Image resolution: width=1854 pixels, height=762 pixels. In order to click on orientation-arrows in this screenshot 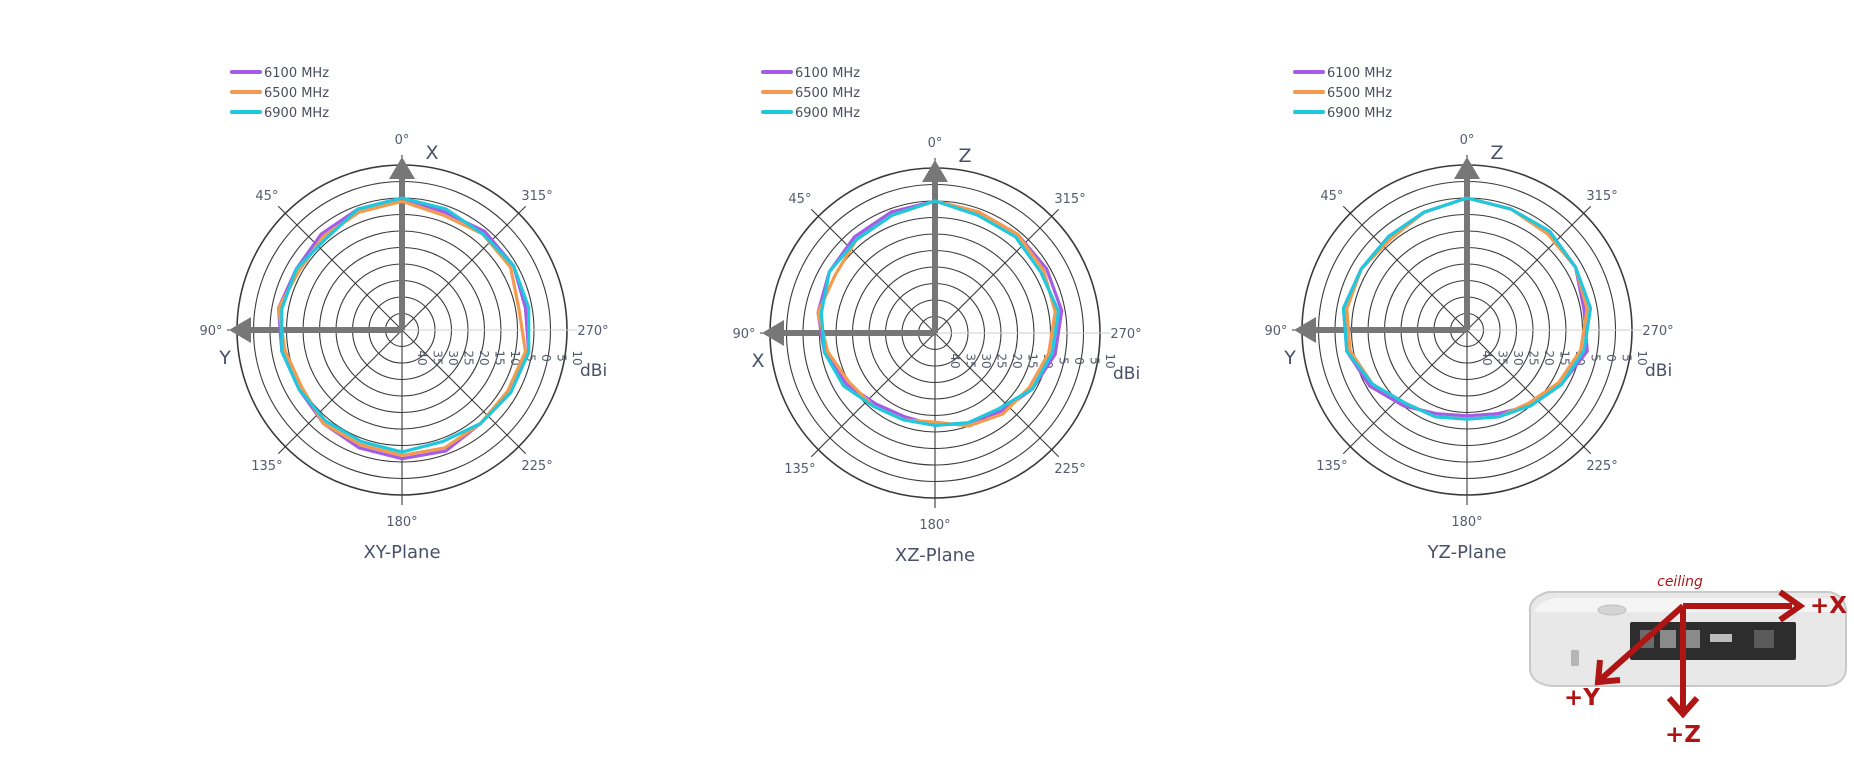, I will do `click(1700, 654)`.